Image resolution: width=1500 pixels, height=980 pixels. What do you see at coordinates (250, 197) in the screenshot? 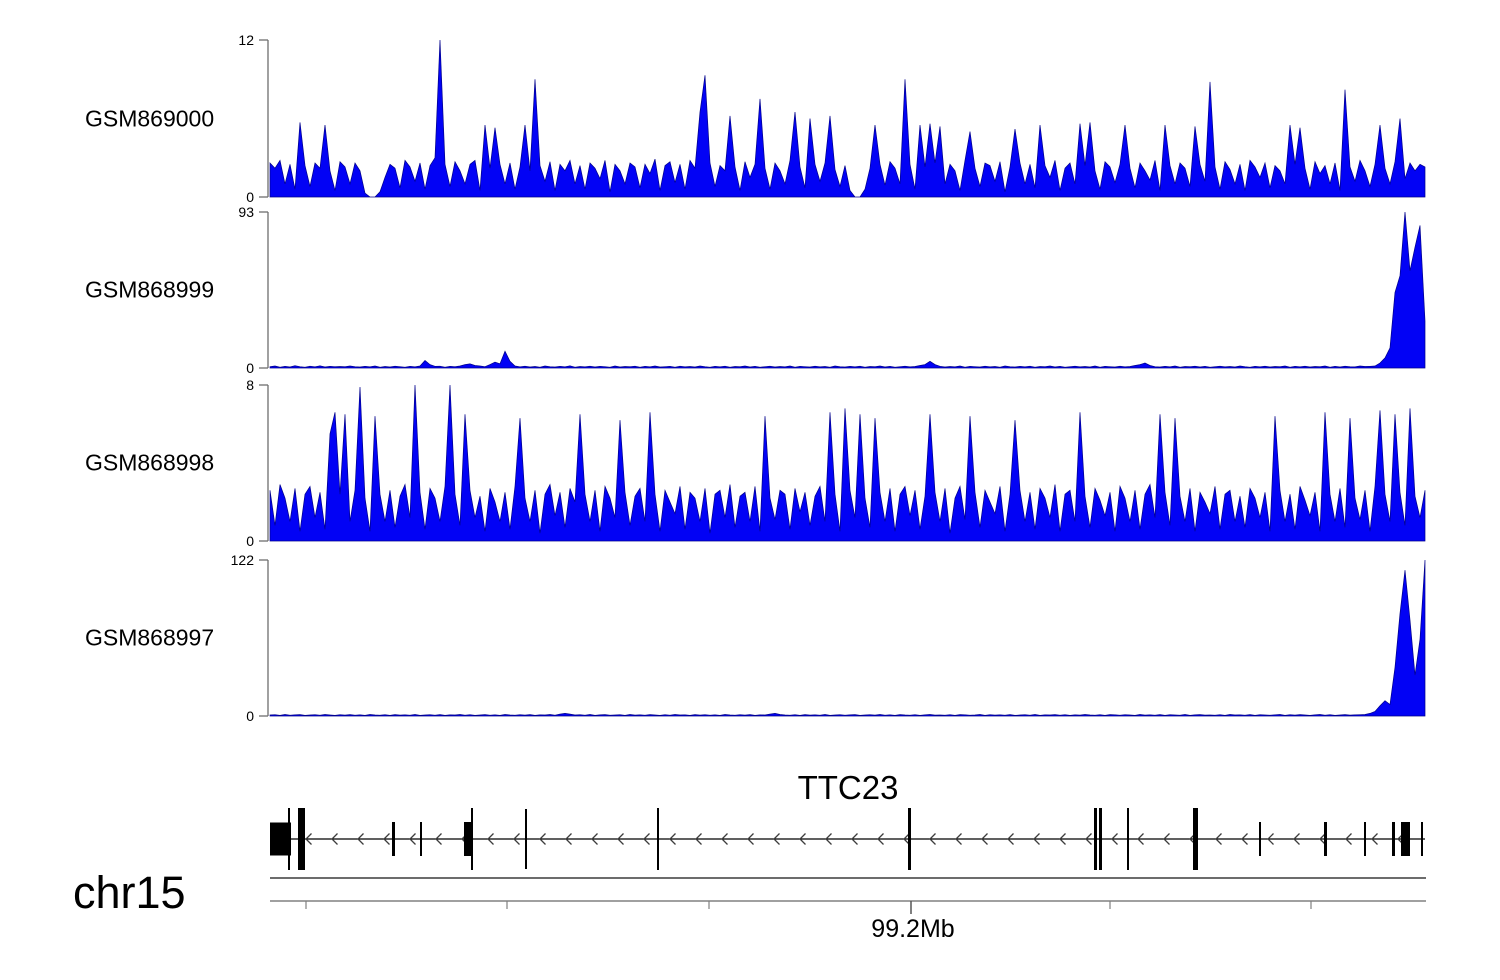
I see `track-0-yzero-label: 0` at bounding box center [250, 197].